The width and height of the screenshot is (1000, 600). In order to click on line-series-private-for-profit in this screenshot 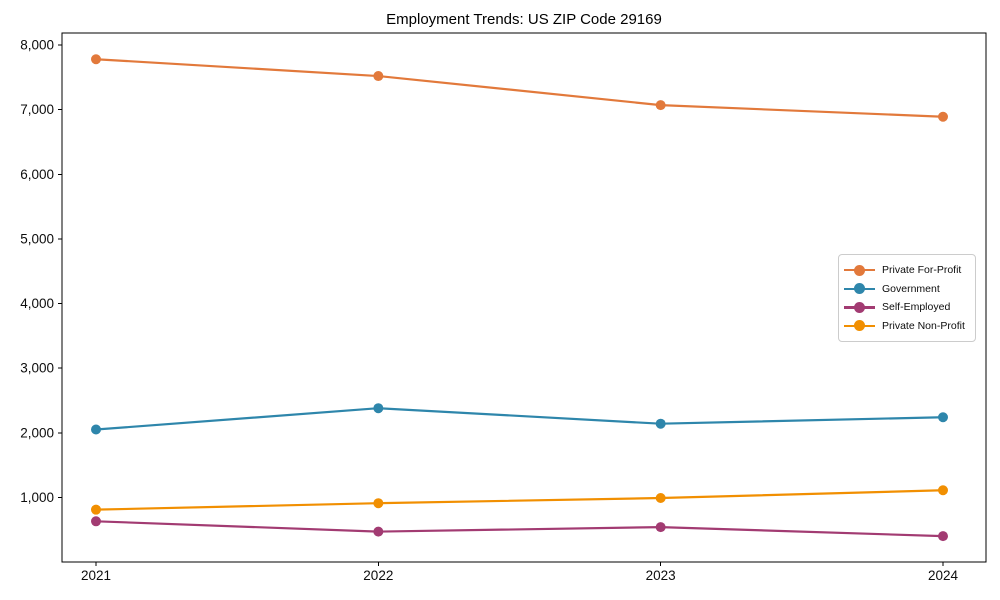, I will do `click(519, 88)`.